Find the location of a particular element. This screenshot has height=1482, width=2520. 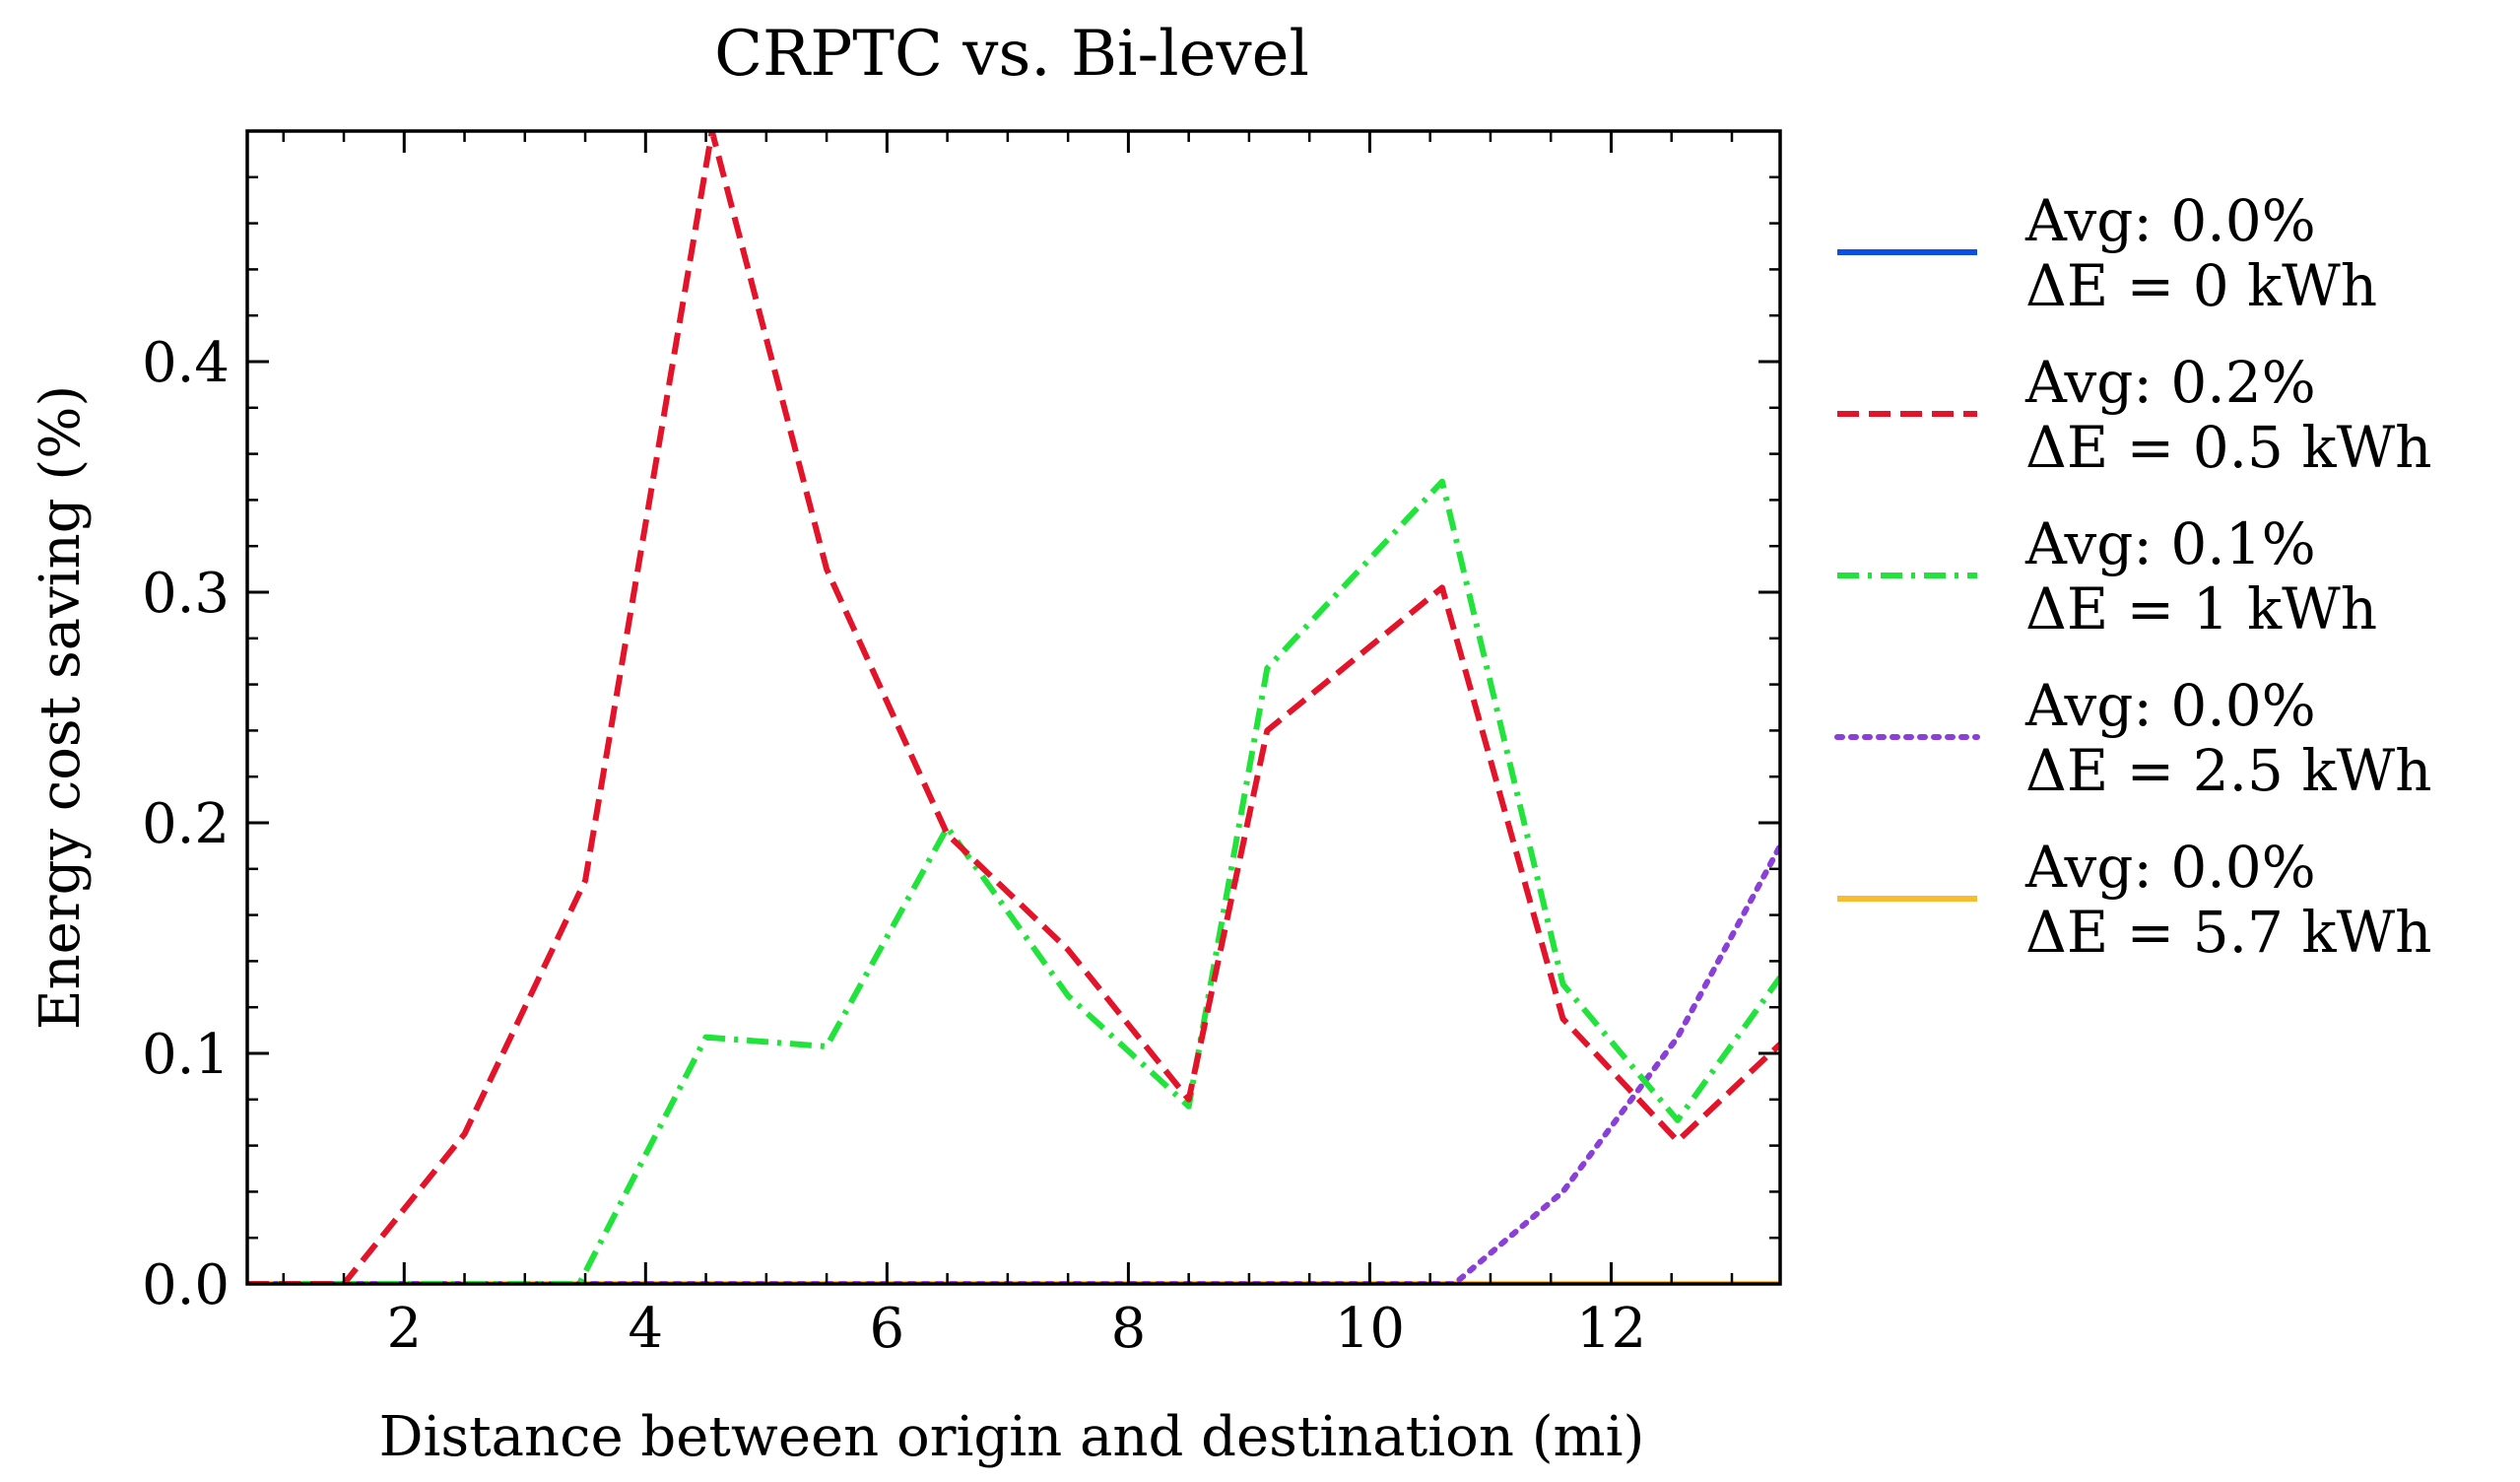

x-tick-label: 6 is located at coordinates (887, 1329).